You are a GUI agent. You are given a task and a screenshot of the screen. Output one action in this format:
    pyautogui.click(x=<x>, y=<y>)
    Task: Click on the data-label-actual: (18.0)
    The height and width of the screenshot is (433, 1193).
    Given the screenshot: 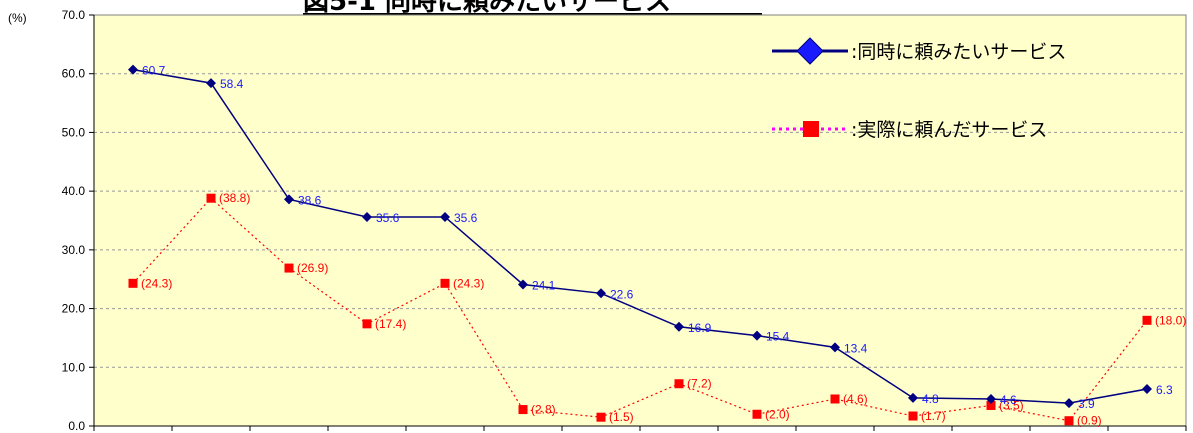 What is the action you would take?
    pyautogui.click(x=1170, y=320)
    